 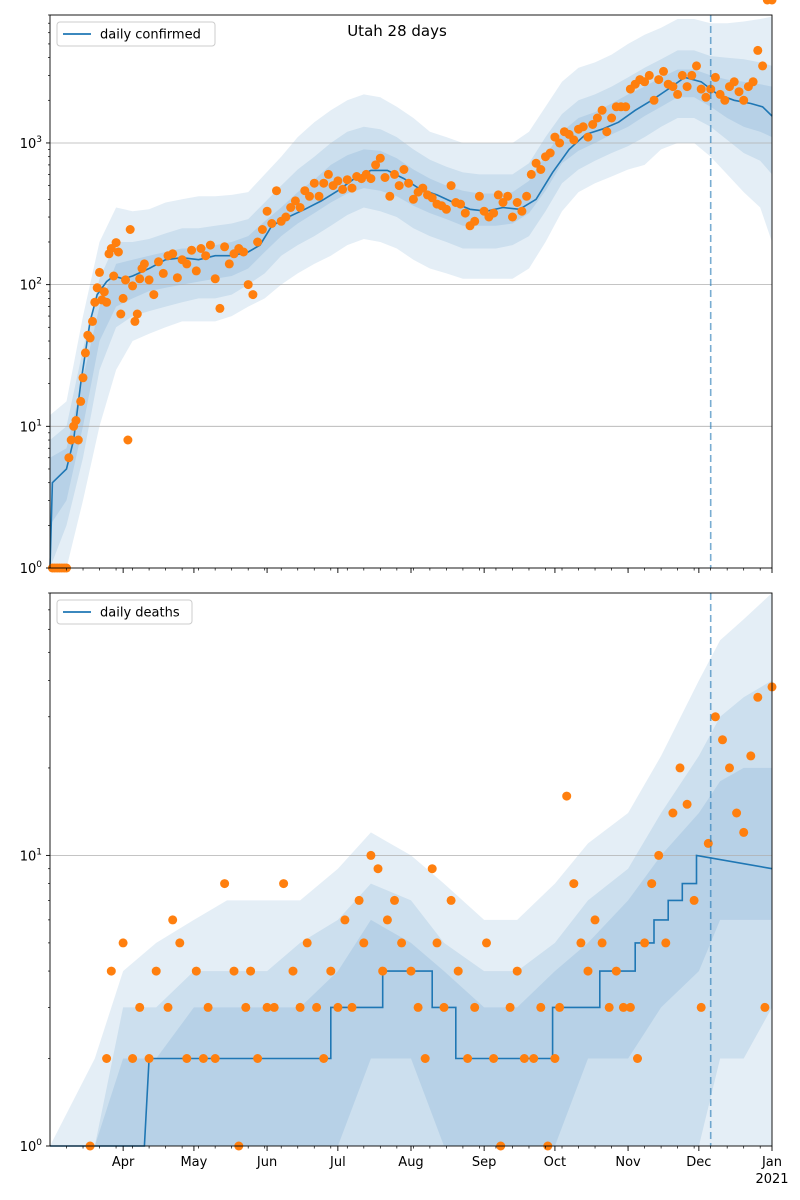 What do you see at coordinates (123, 1162) in the screenshot?
I see `x-tick-label: Apr` at bounding box center [123, 1162].